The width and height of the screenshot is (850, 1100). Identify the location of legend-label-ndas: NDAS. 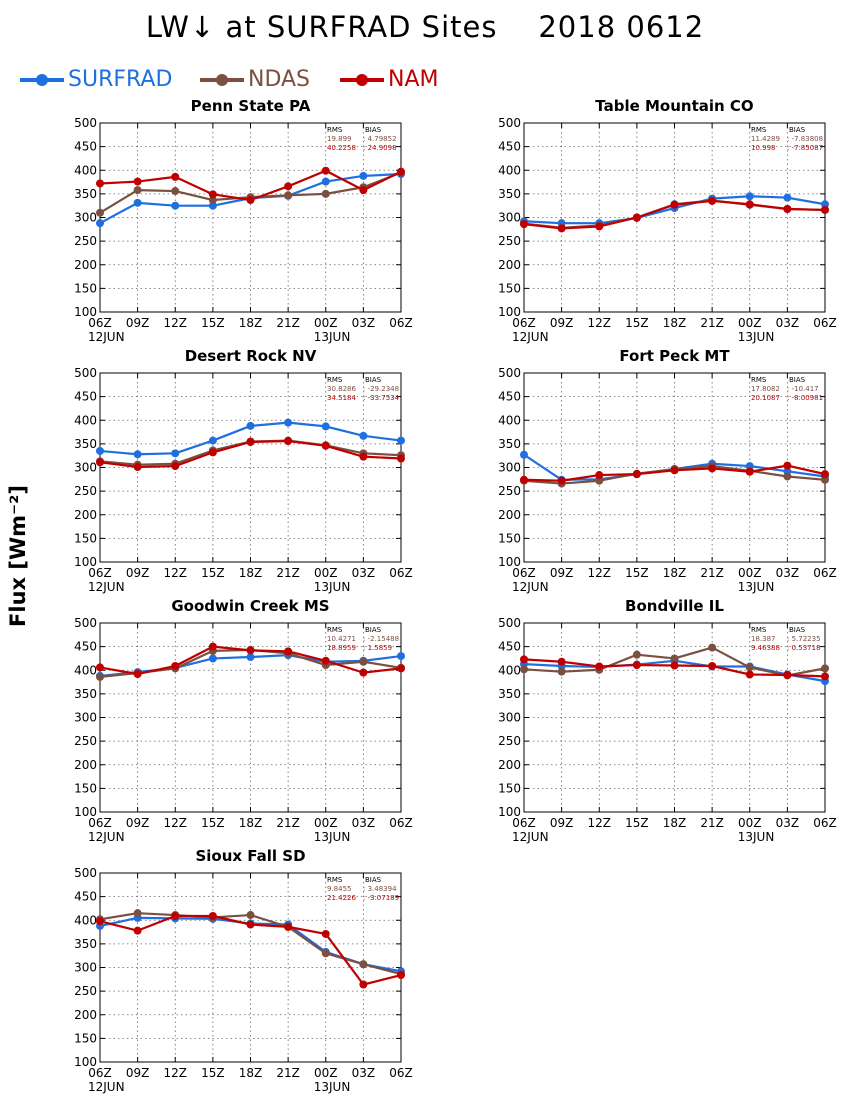
(279, 79).